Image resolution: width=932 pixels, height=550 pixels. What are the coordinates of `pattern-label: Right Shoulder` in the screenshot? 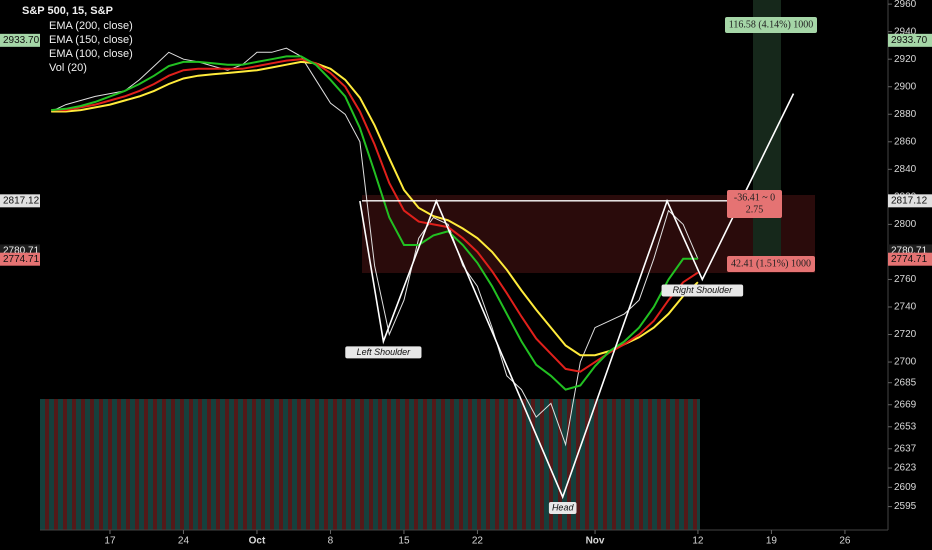 It's located at (703, 290).